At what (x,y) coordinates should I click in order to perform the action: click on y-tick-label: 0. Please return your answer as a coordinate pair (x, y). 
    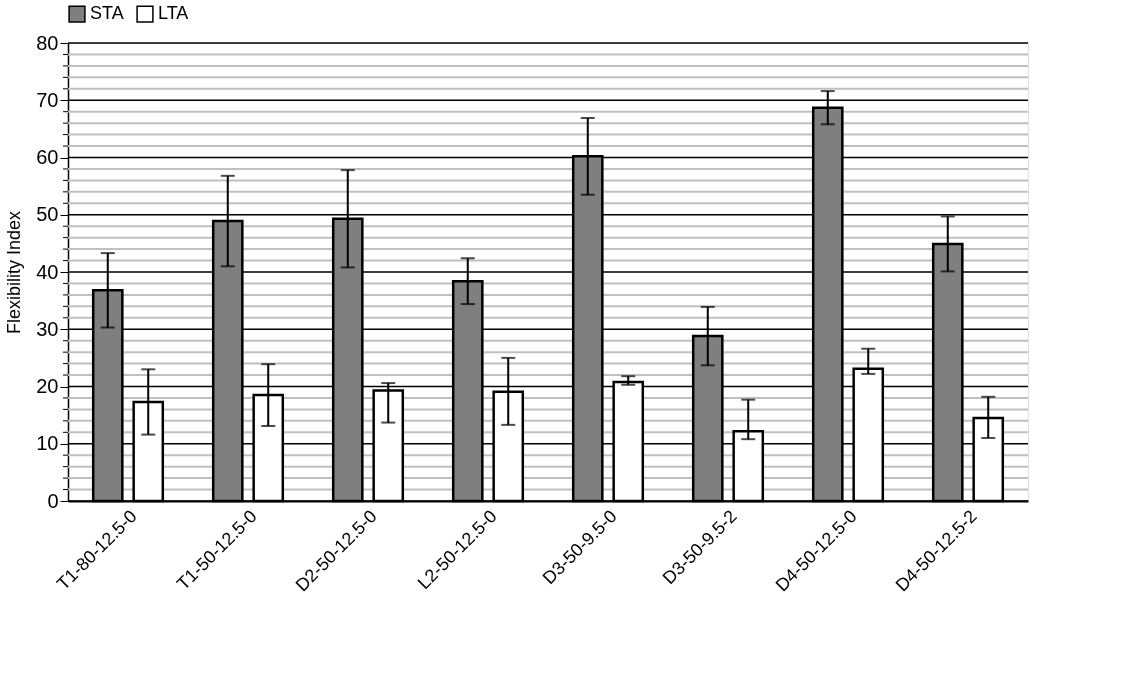
    Looking at the image, I should click on (53, 500).